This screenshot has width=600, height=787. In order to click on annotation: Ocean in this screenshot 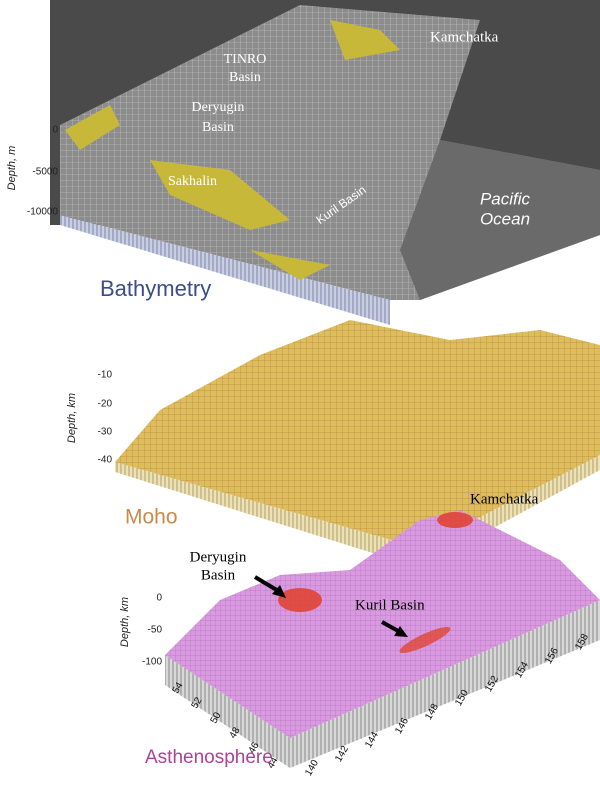, I will do `click(505, 218)`.